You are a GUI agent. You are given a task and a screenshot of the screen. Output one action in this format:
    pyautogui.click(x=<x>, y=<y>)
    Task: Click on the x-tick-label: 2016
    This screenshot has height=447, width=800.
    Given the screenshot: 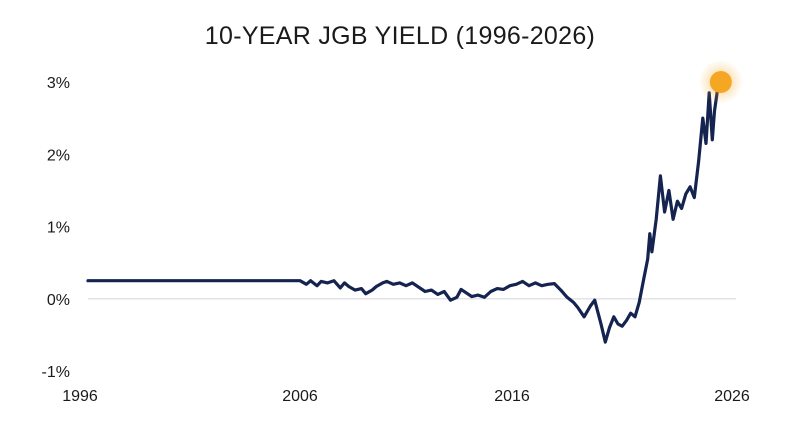 What is the action you would take?
    pyautogui.click(x=512, y=396)
    